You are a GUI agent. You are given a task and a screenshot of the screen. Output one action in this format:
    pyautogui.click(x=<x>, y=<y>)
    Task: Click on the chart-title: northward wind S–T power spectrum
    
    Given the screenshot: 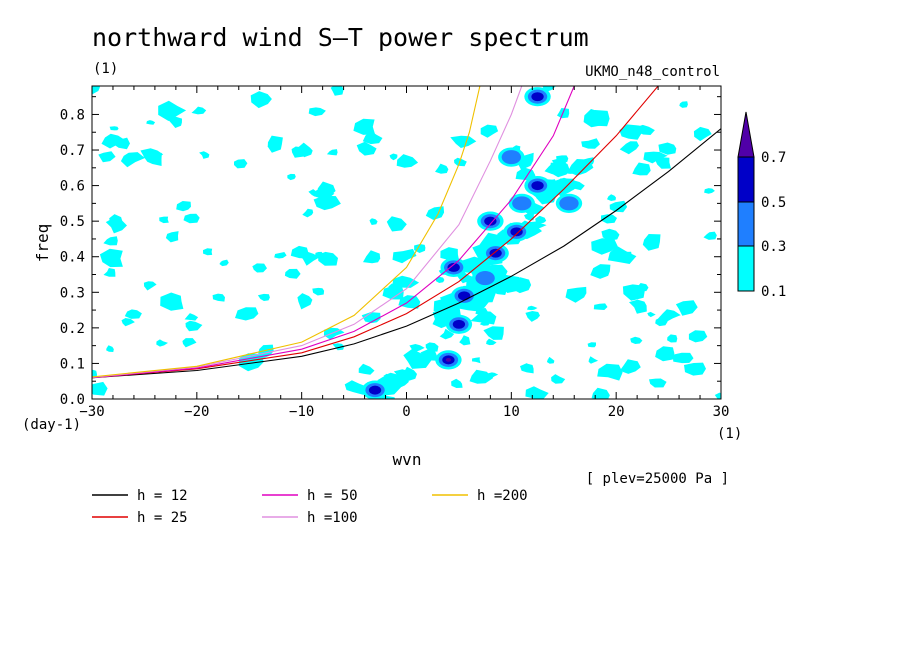 What is the action you would take?
    pyautogui.click(x=340, y=37)
    